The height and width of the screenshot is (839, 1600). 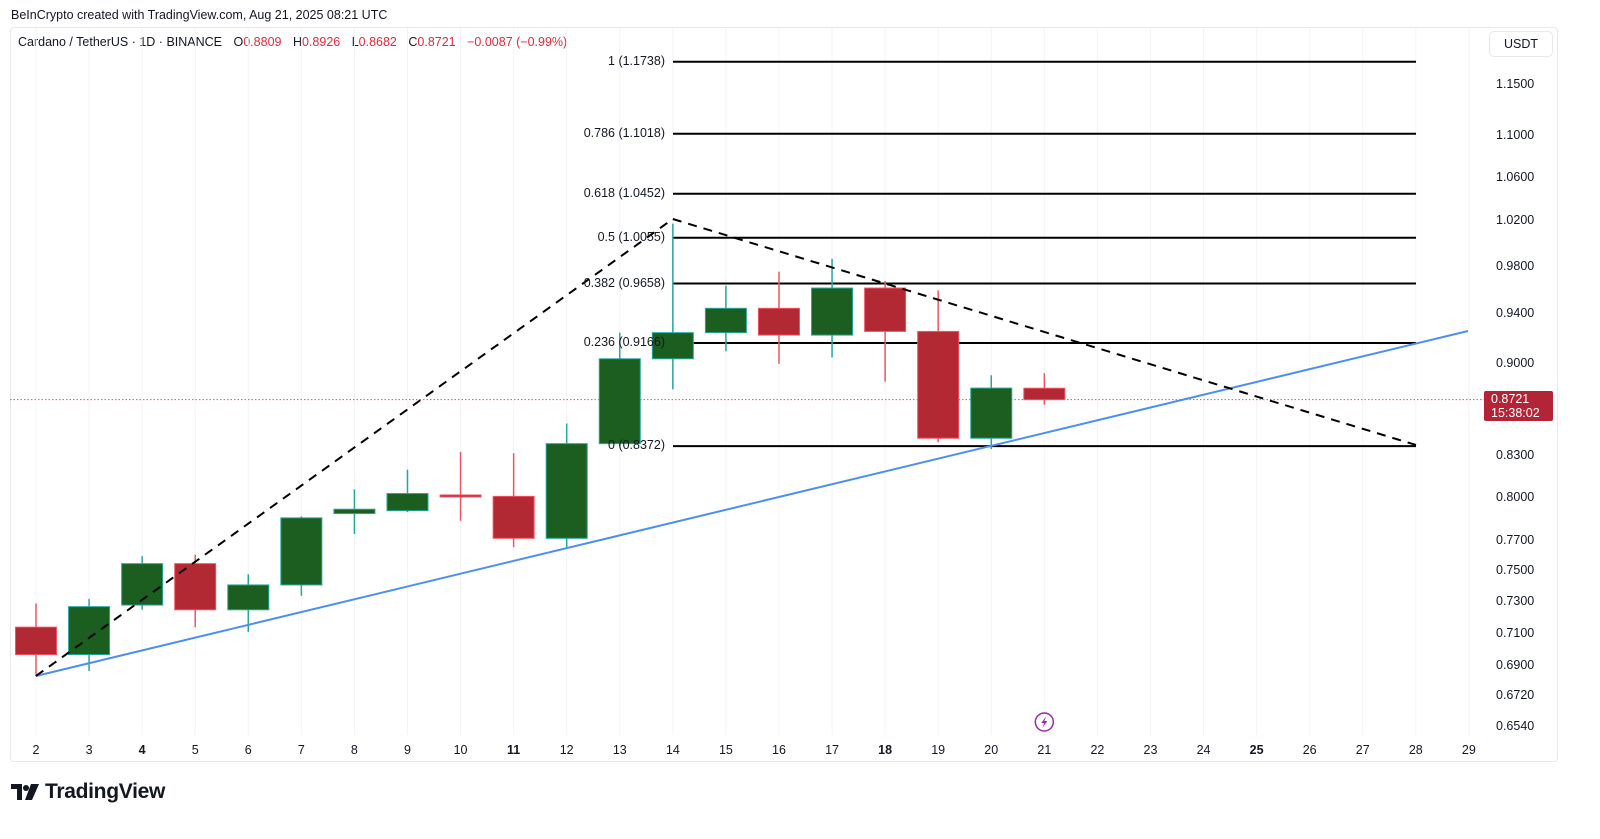 What do you see at coordinates (262, 42) in the screenshot?
I see `open-value: 0.8809` at bounding box center [262, 42].